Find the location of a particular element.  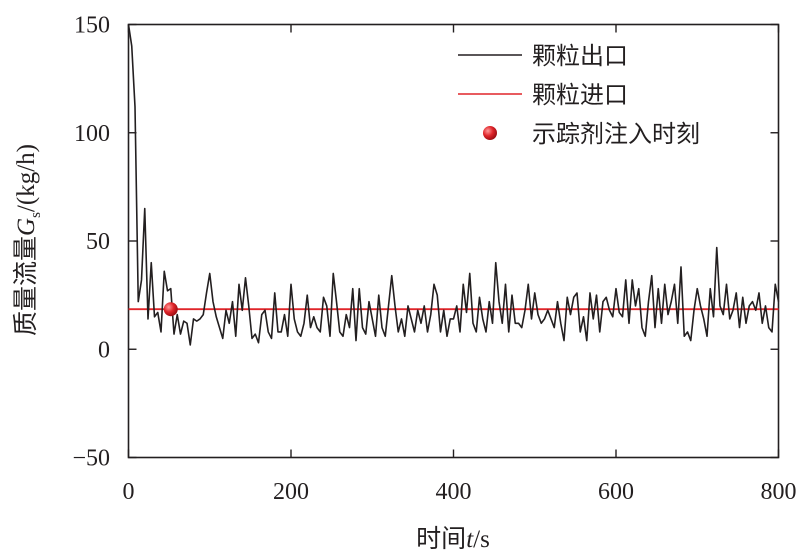

x-tick-label: 600 is located at coordinates (616, 492).